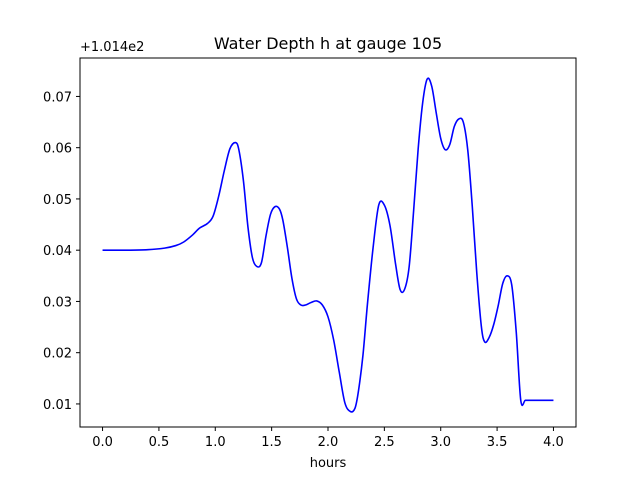 Image resolution: width=640 pixels, height=480 pixels. Describe the element at coordinates (271, 442) in the screenshot. I see `x-tick-label: 1.5` at that location.